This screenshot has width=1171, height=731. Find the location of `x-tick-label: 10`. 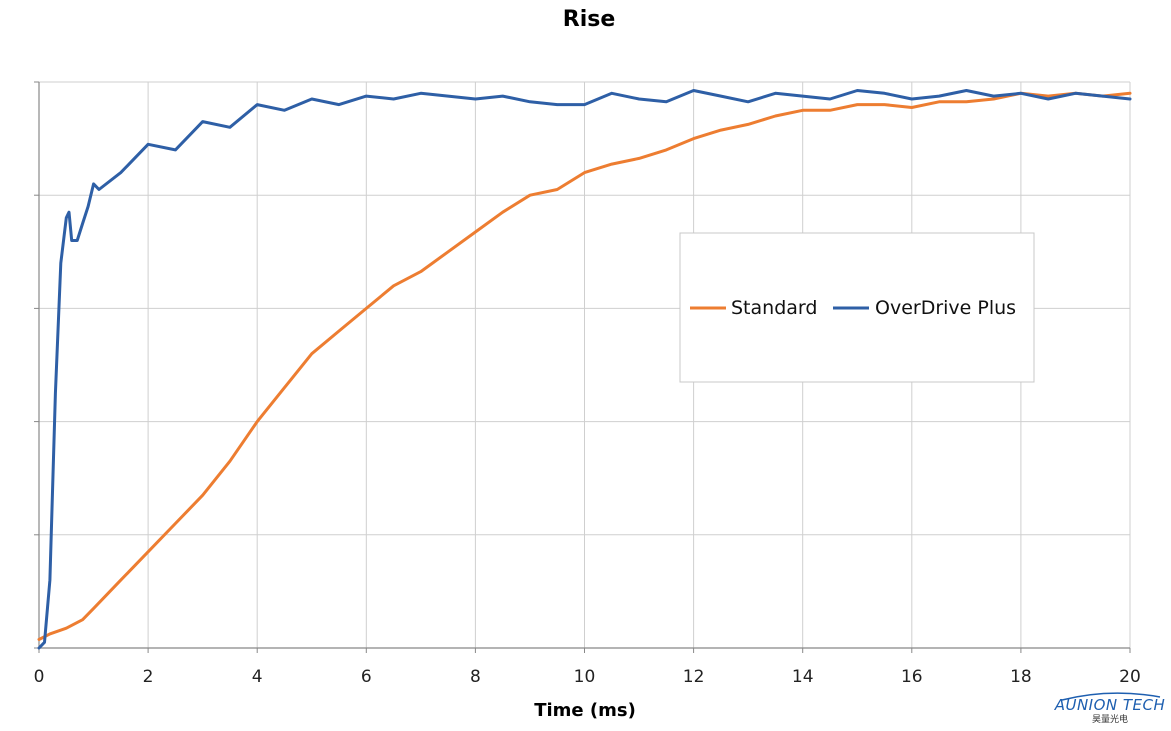

x-tick-label: 10 is located at coordinates (585, 677).